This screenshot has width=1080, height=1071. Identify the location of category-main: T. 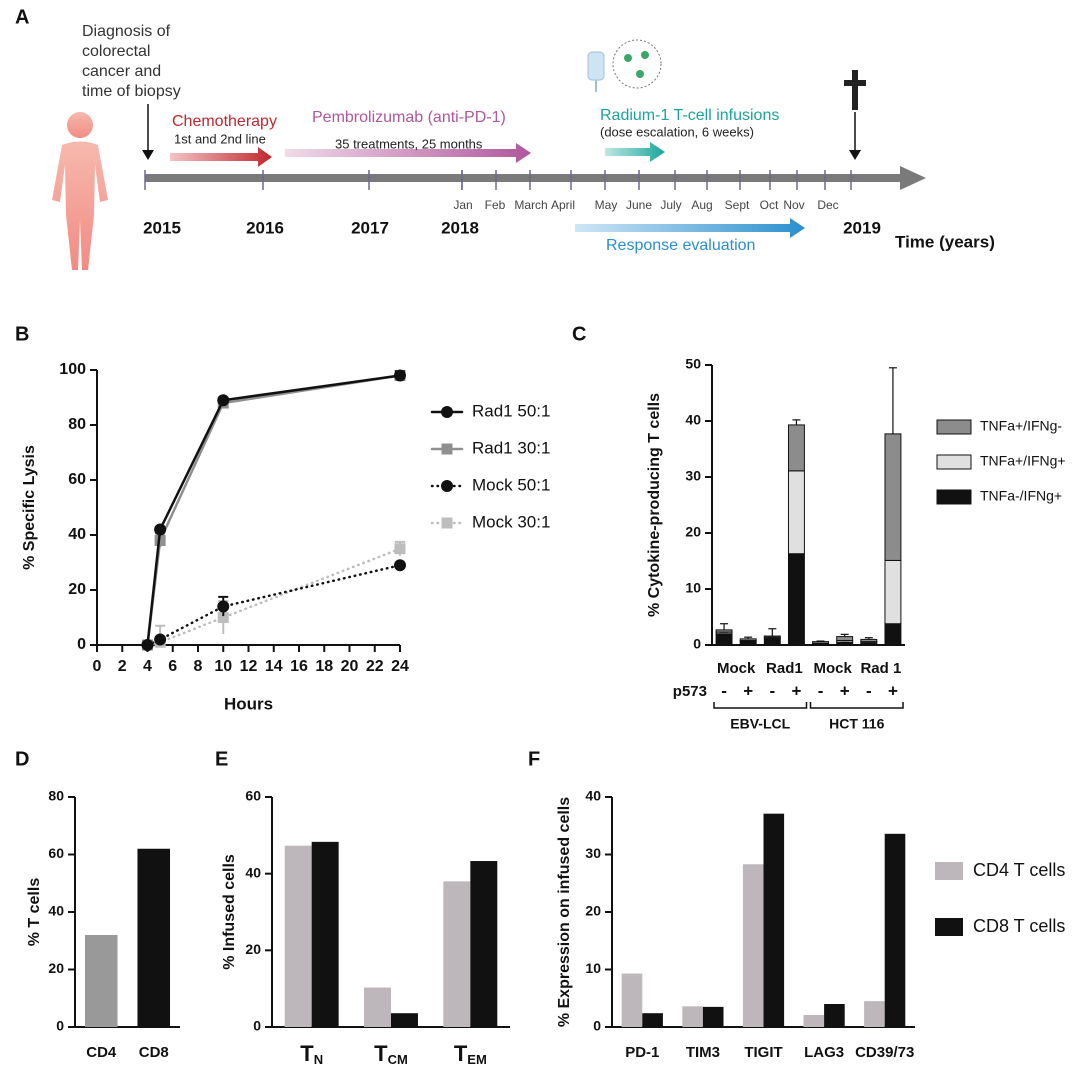
(381, 1053).